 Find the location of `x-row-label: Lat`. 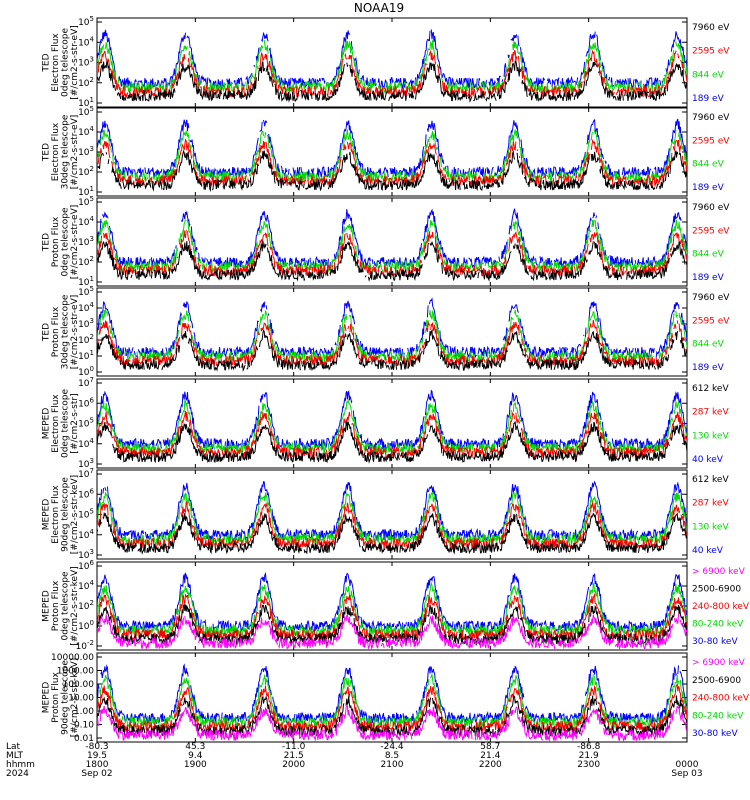

x-row-label: Lat is located at coordinates (13, 747).